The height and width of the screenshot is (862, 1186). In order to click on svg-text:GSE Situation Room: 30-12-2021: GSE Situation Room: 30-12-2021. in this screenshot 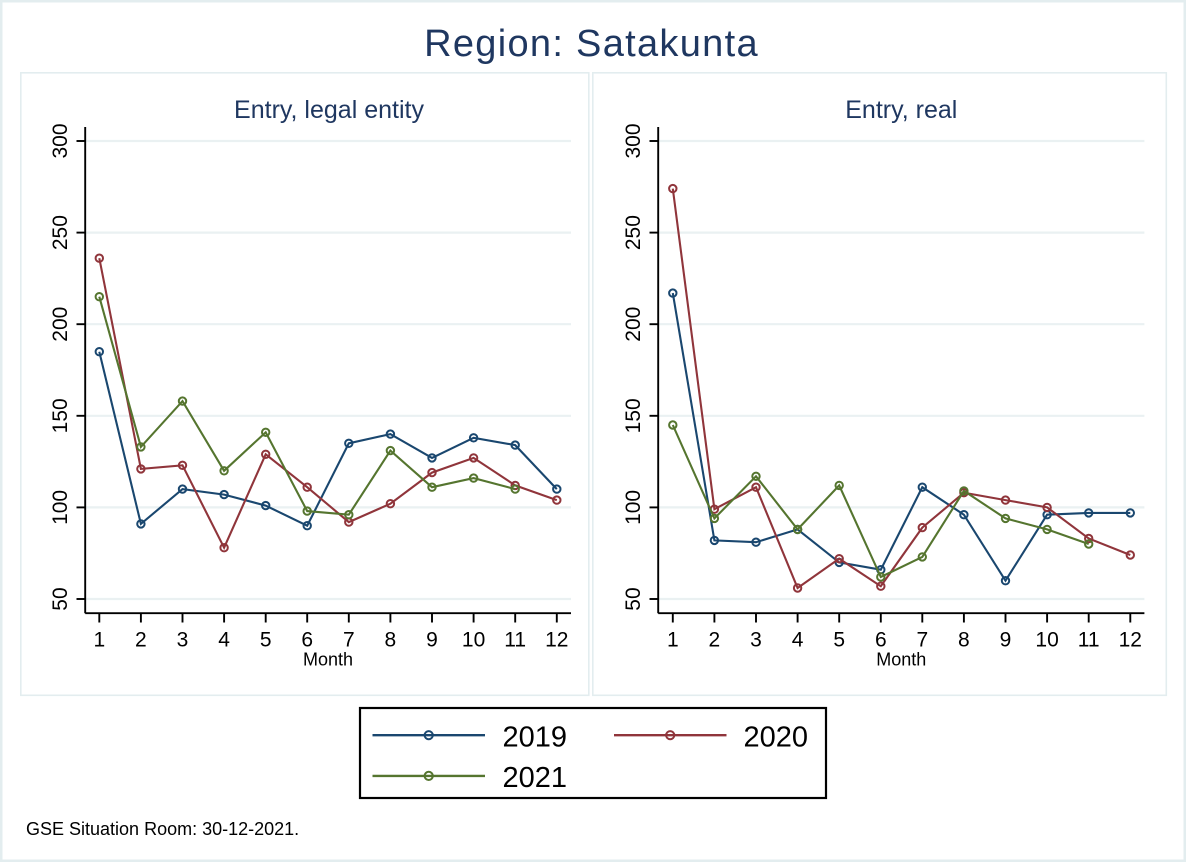, I will do `click(162, 829)`.